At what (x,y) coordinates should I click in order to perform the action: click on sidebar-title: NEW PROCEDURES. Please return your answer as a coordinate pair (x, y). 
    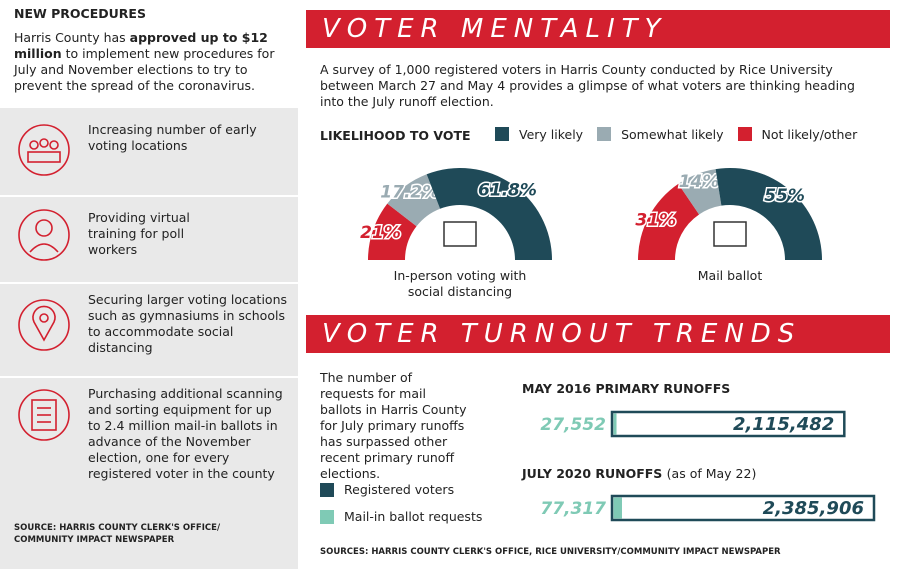
    Looking at the image, I should click on (80, 13).